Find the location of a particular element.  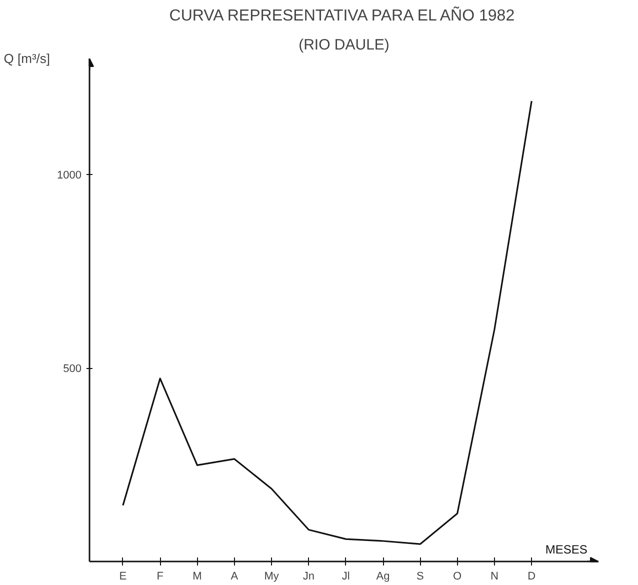

x-tick-label: O is located at coordinates (457, 576).